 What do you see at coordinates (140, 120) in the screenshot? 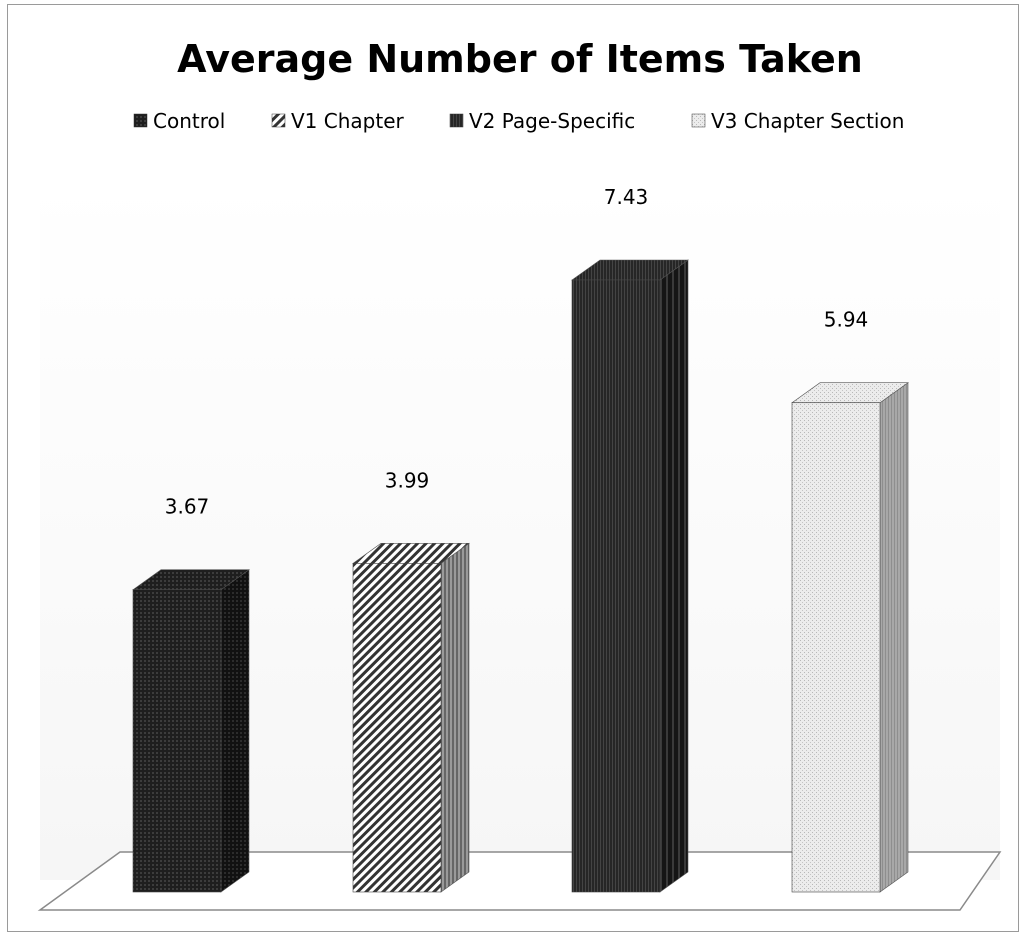
I see `legend-swatch-control` at bounding box center [140, 120].